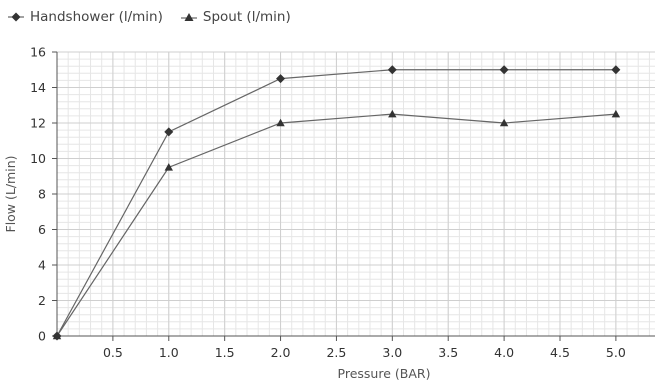 This screenshot has height=382, width=656. Describe the element at coordinates (169, 352) in the screenshot. I see `x-tick-label: 1.0` at that location.